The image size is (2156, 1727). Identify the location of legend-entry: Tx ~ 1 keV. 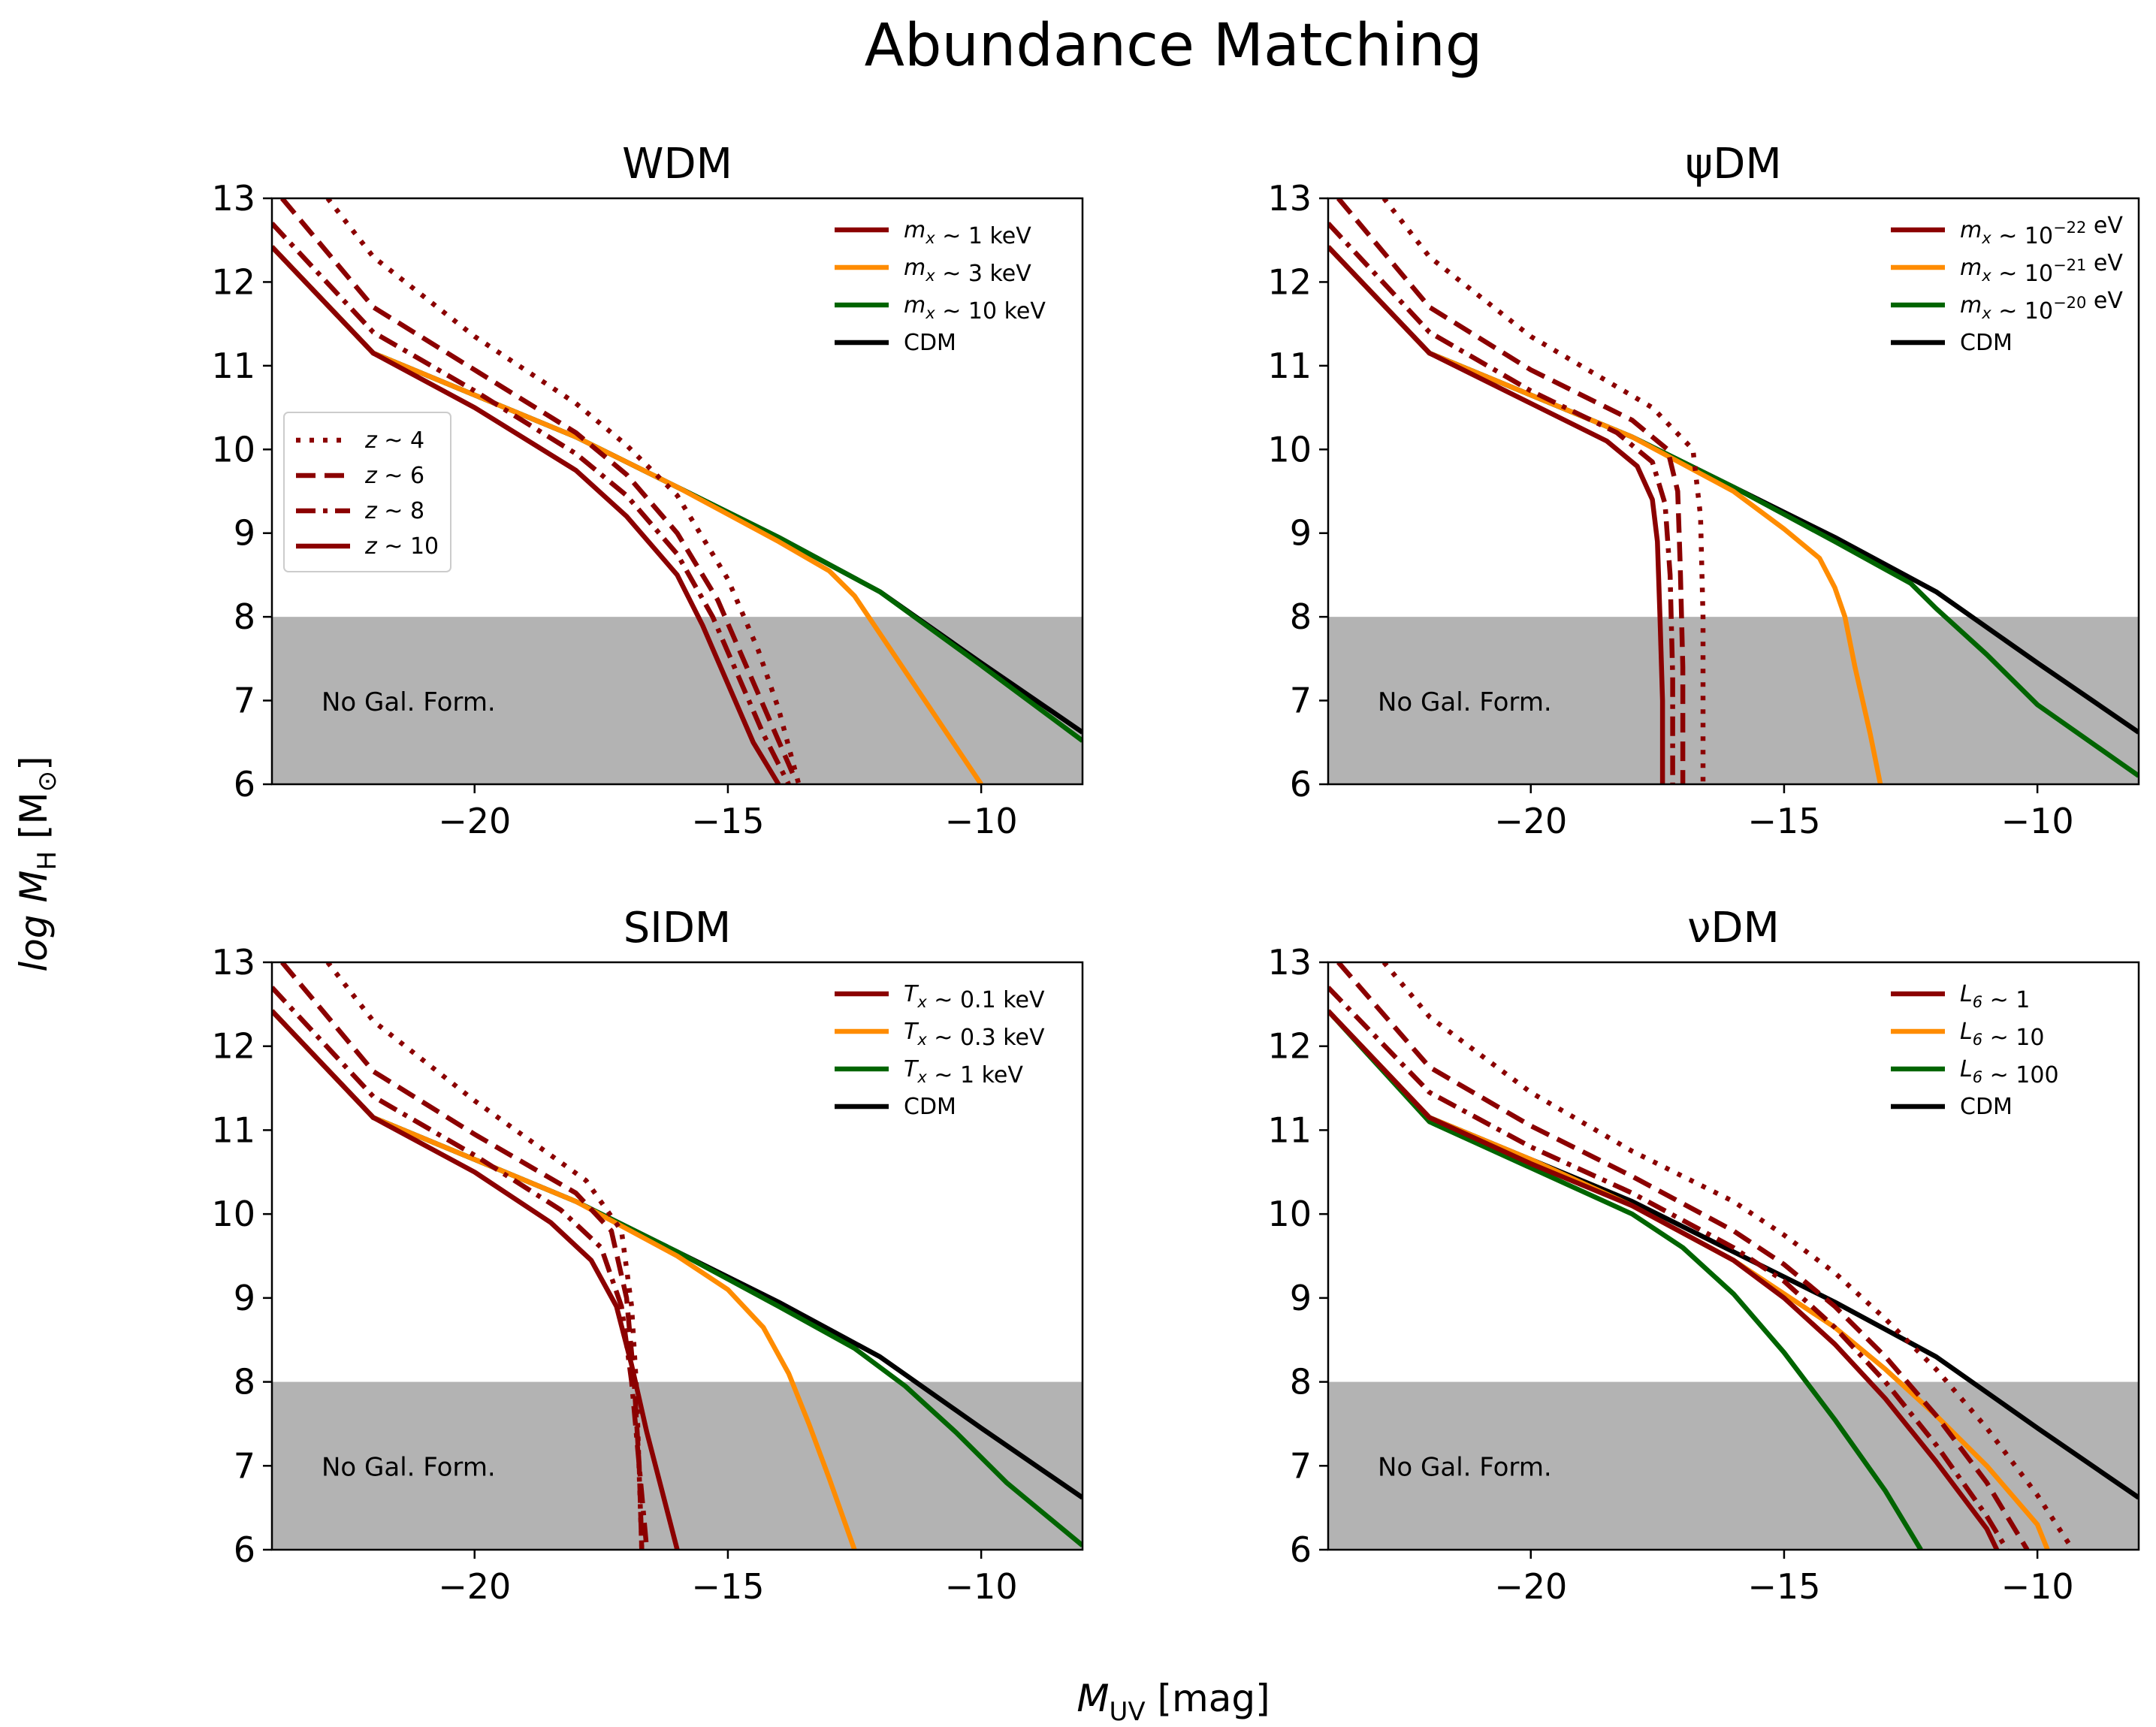
(964, 1072).